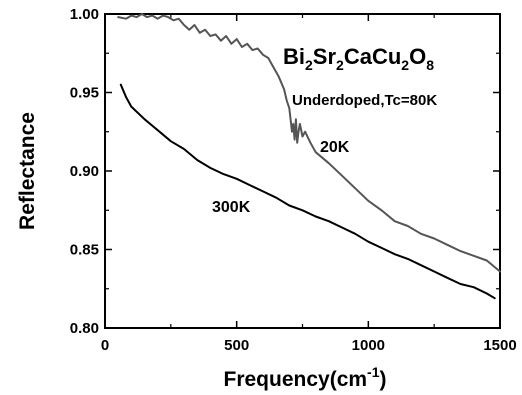 Image resolution: width=522 pixels, height=395 pixels. Describe the element at coordinates (430, 65) in the screenshot. I see `compound-sub-o: 8` at that location.